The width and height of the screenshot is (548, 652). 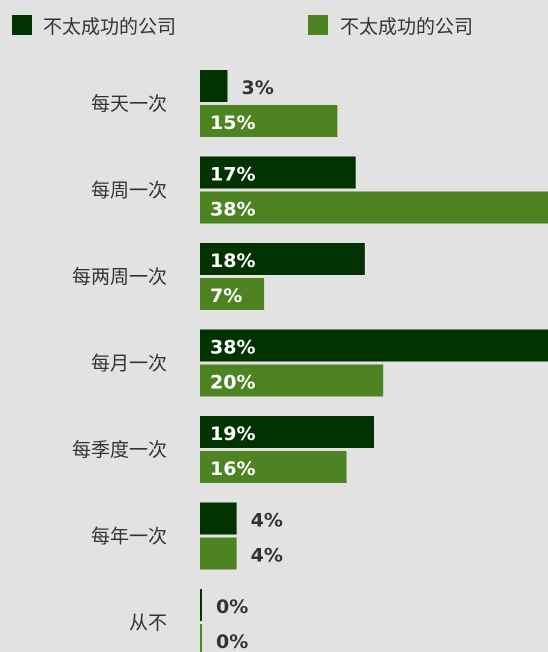 I want to click on data-label-series-1: 4%, so click(x=267, y=521).